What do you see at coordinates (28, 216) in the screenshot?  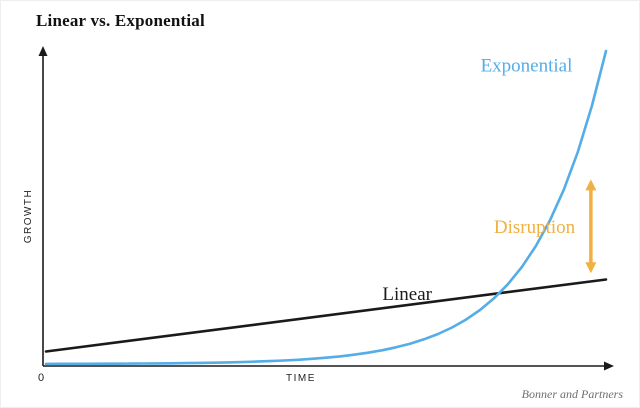 I see `y-axis-label: GROWTH` at bounding box center [28, 216].